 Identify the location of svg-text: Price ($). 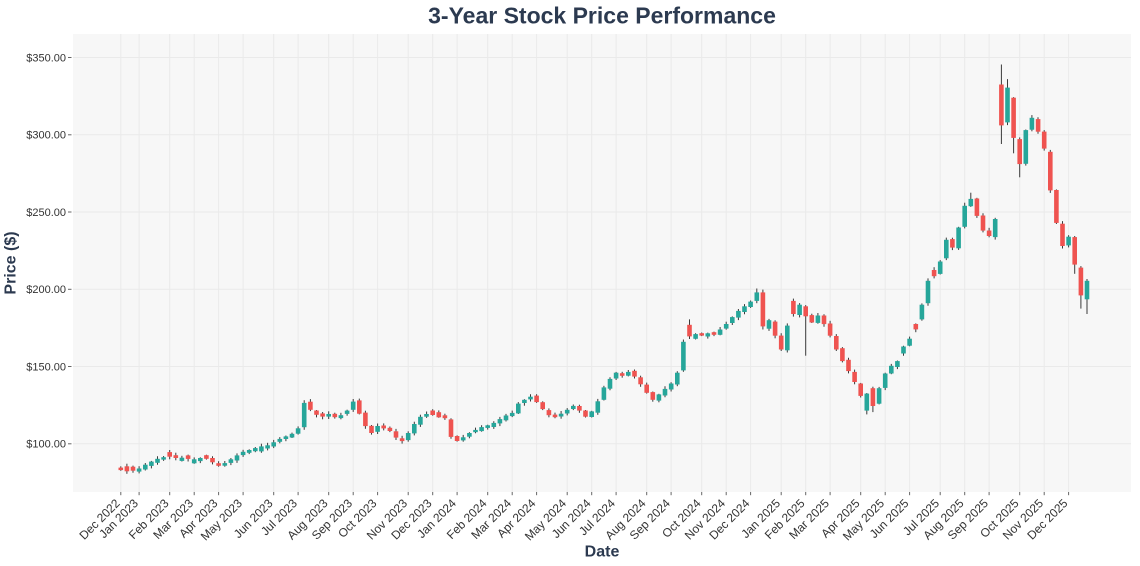
(11, 262).